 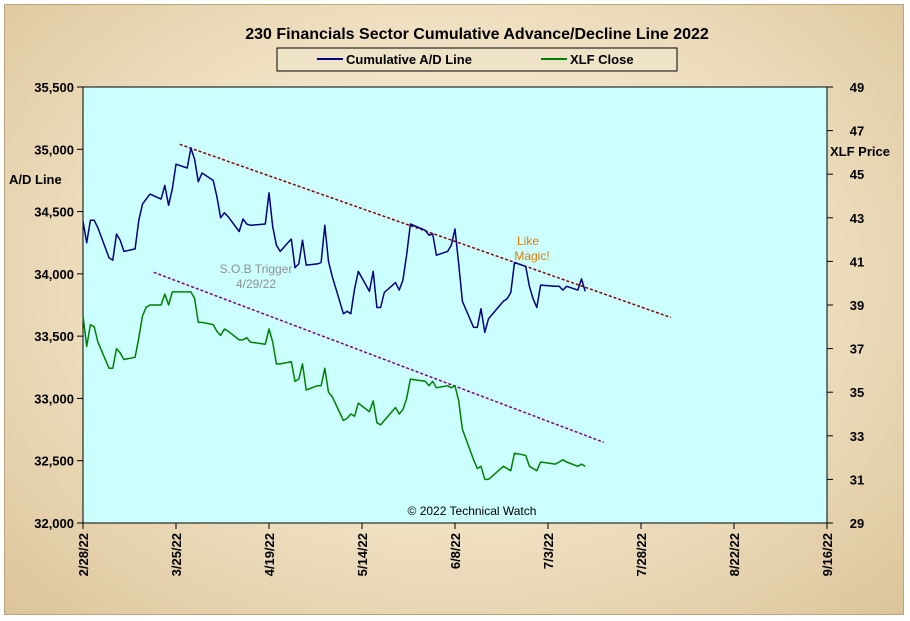 What do you see at coordinates (54, 87) in the screenshot?
I see `left-tick-label: 35,500` at bounding box center [54, 87].